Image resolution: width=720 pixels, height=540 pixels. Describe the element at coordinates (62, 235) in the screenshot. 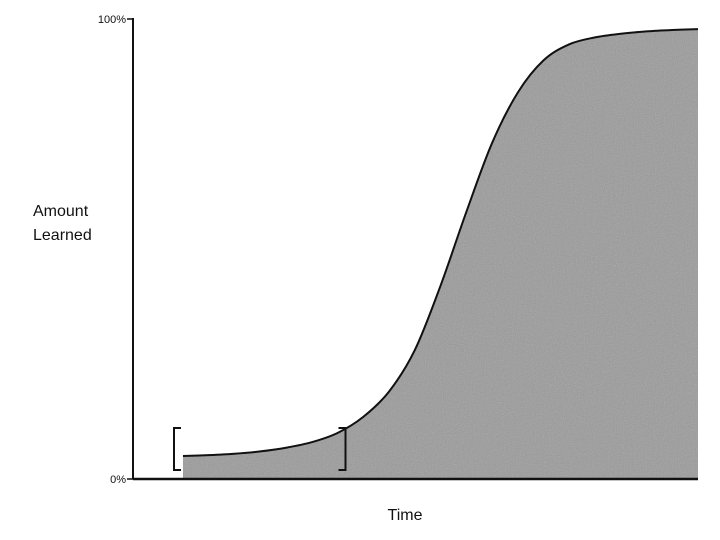

I see `y-axis-label-line2: Learned` at that location.